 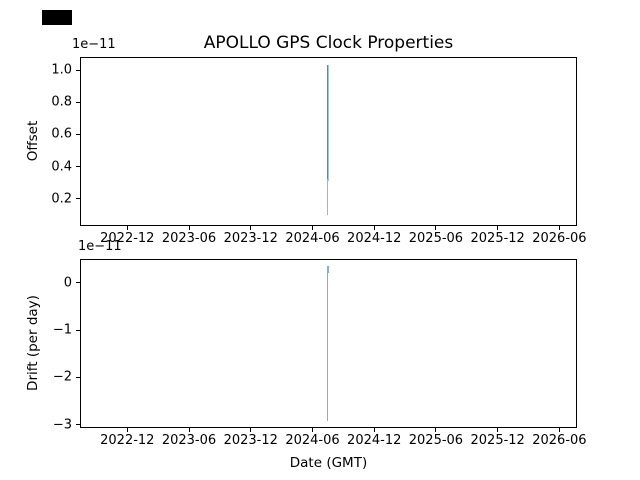 I want to click on y-tick-label: 0, so click(x=67, y=283).